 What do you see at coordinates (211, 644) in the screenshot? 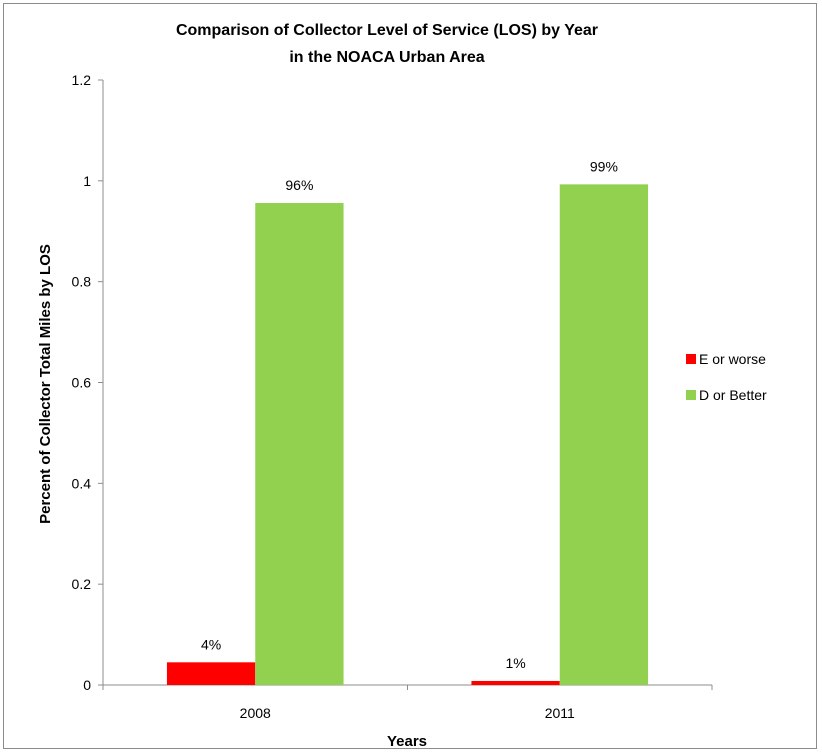
I see `data-label: 4%` at bounding box center [211, 644].